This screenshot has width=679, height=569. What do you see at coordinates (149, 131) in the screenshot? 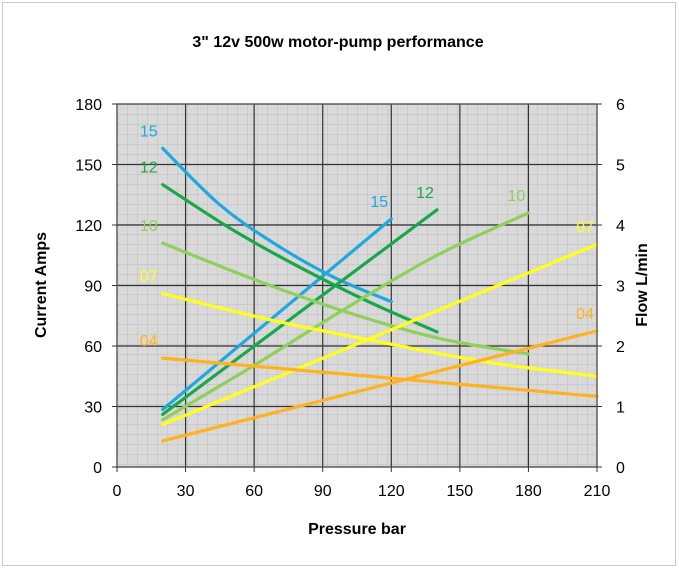
I see `current-series-label: 15` at bounding box center [149, 131].